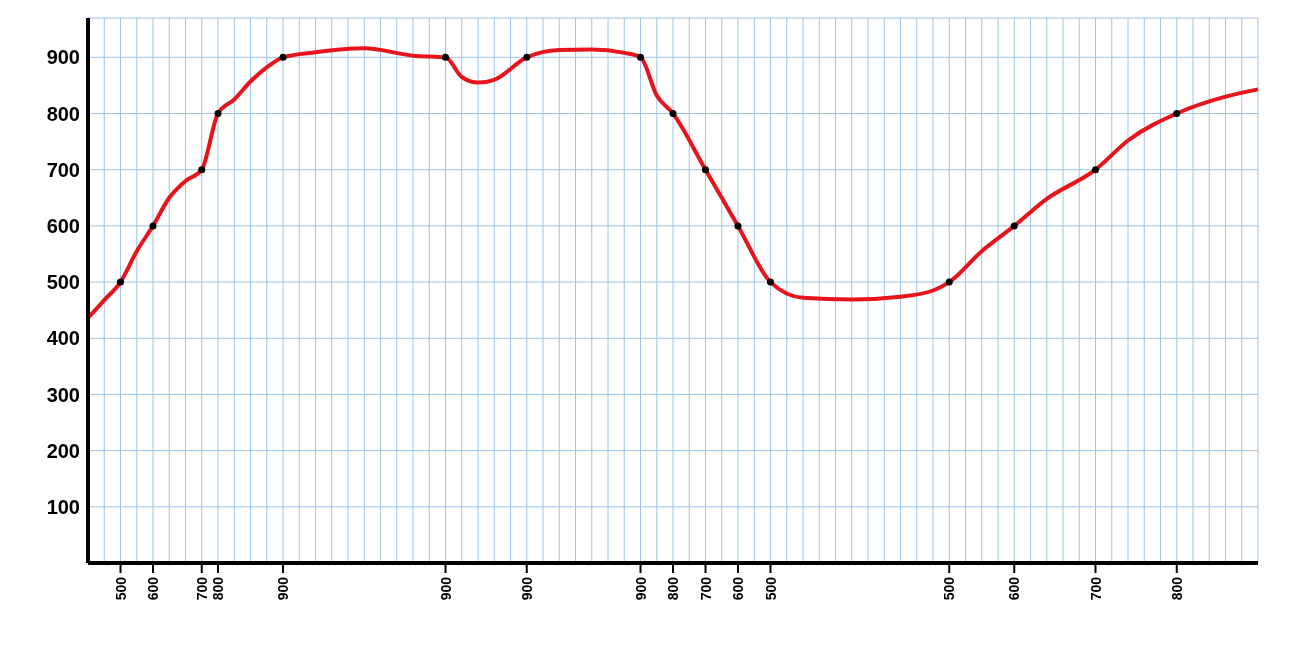 Image resolution: width=1314 pixels, height=653 pixels. What do you see at coordinates (63, 506) in the screenshot?
I see `y-tick-label: 100` at bounding box center [63, 506].